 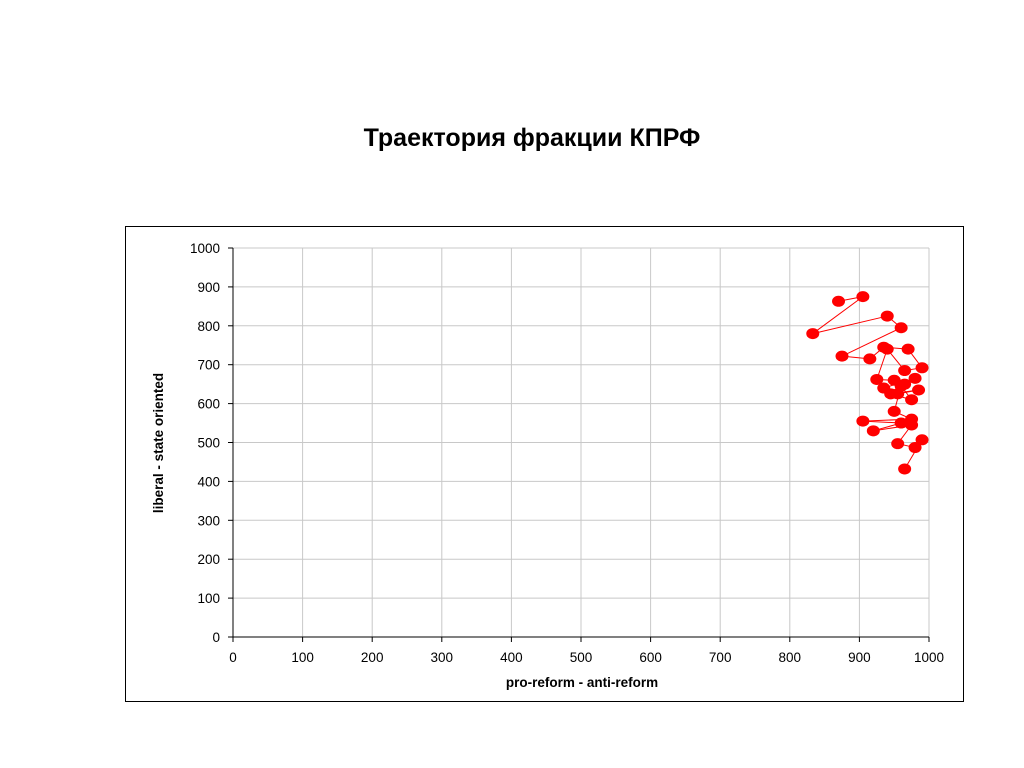 What do you see at coordinates (208, 404) in the screenshot?
I see `y-tick-label: 600` at bounding box center [208, 404].